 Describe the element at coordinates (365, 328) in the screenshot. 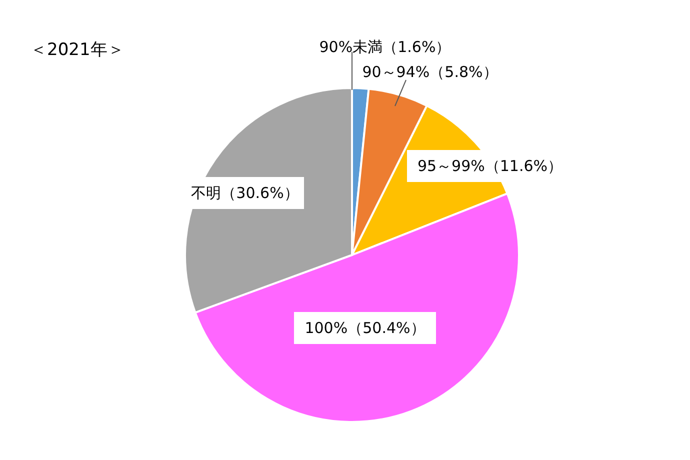

I see `slice-label: 100%（50.4%）` at that location.